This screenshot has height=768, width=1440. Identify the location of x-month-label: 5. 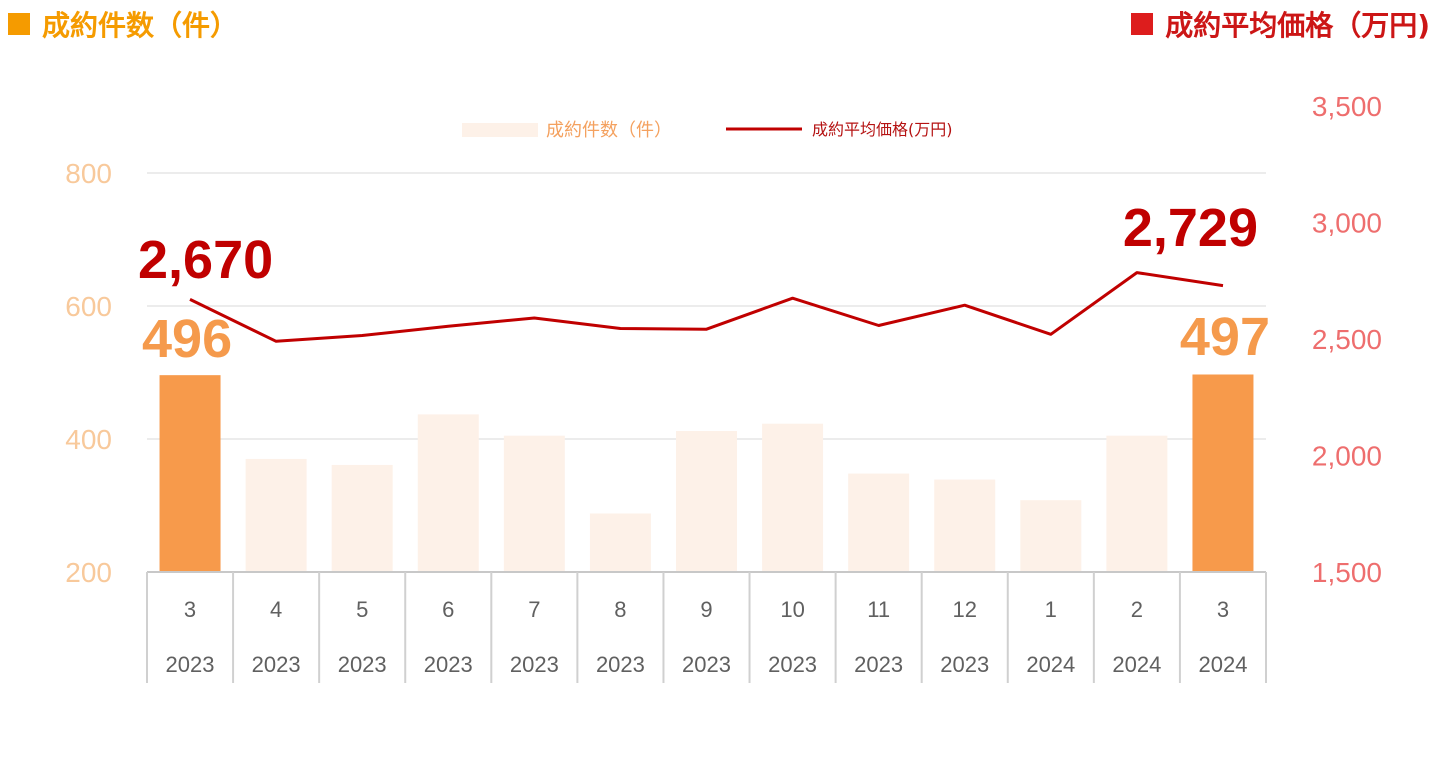
(362, 609).